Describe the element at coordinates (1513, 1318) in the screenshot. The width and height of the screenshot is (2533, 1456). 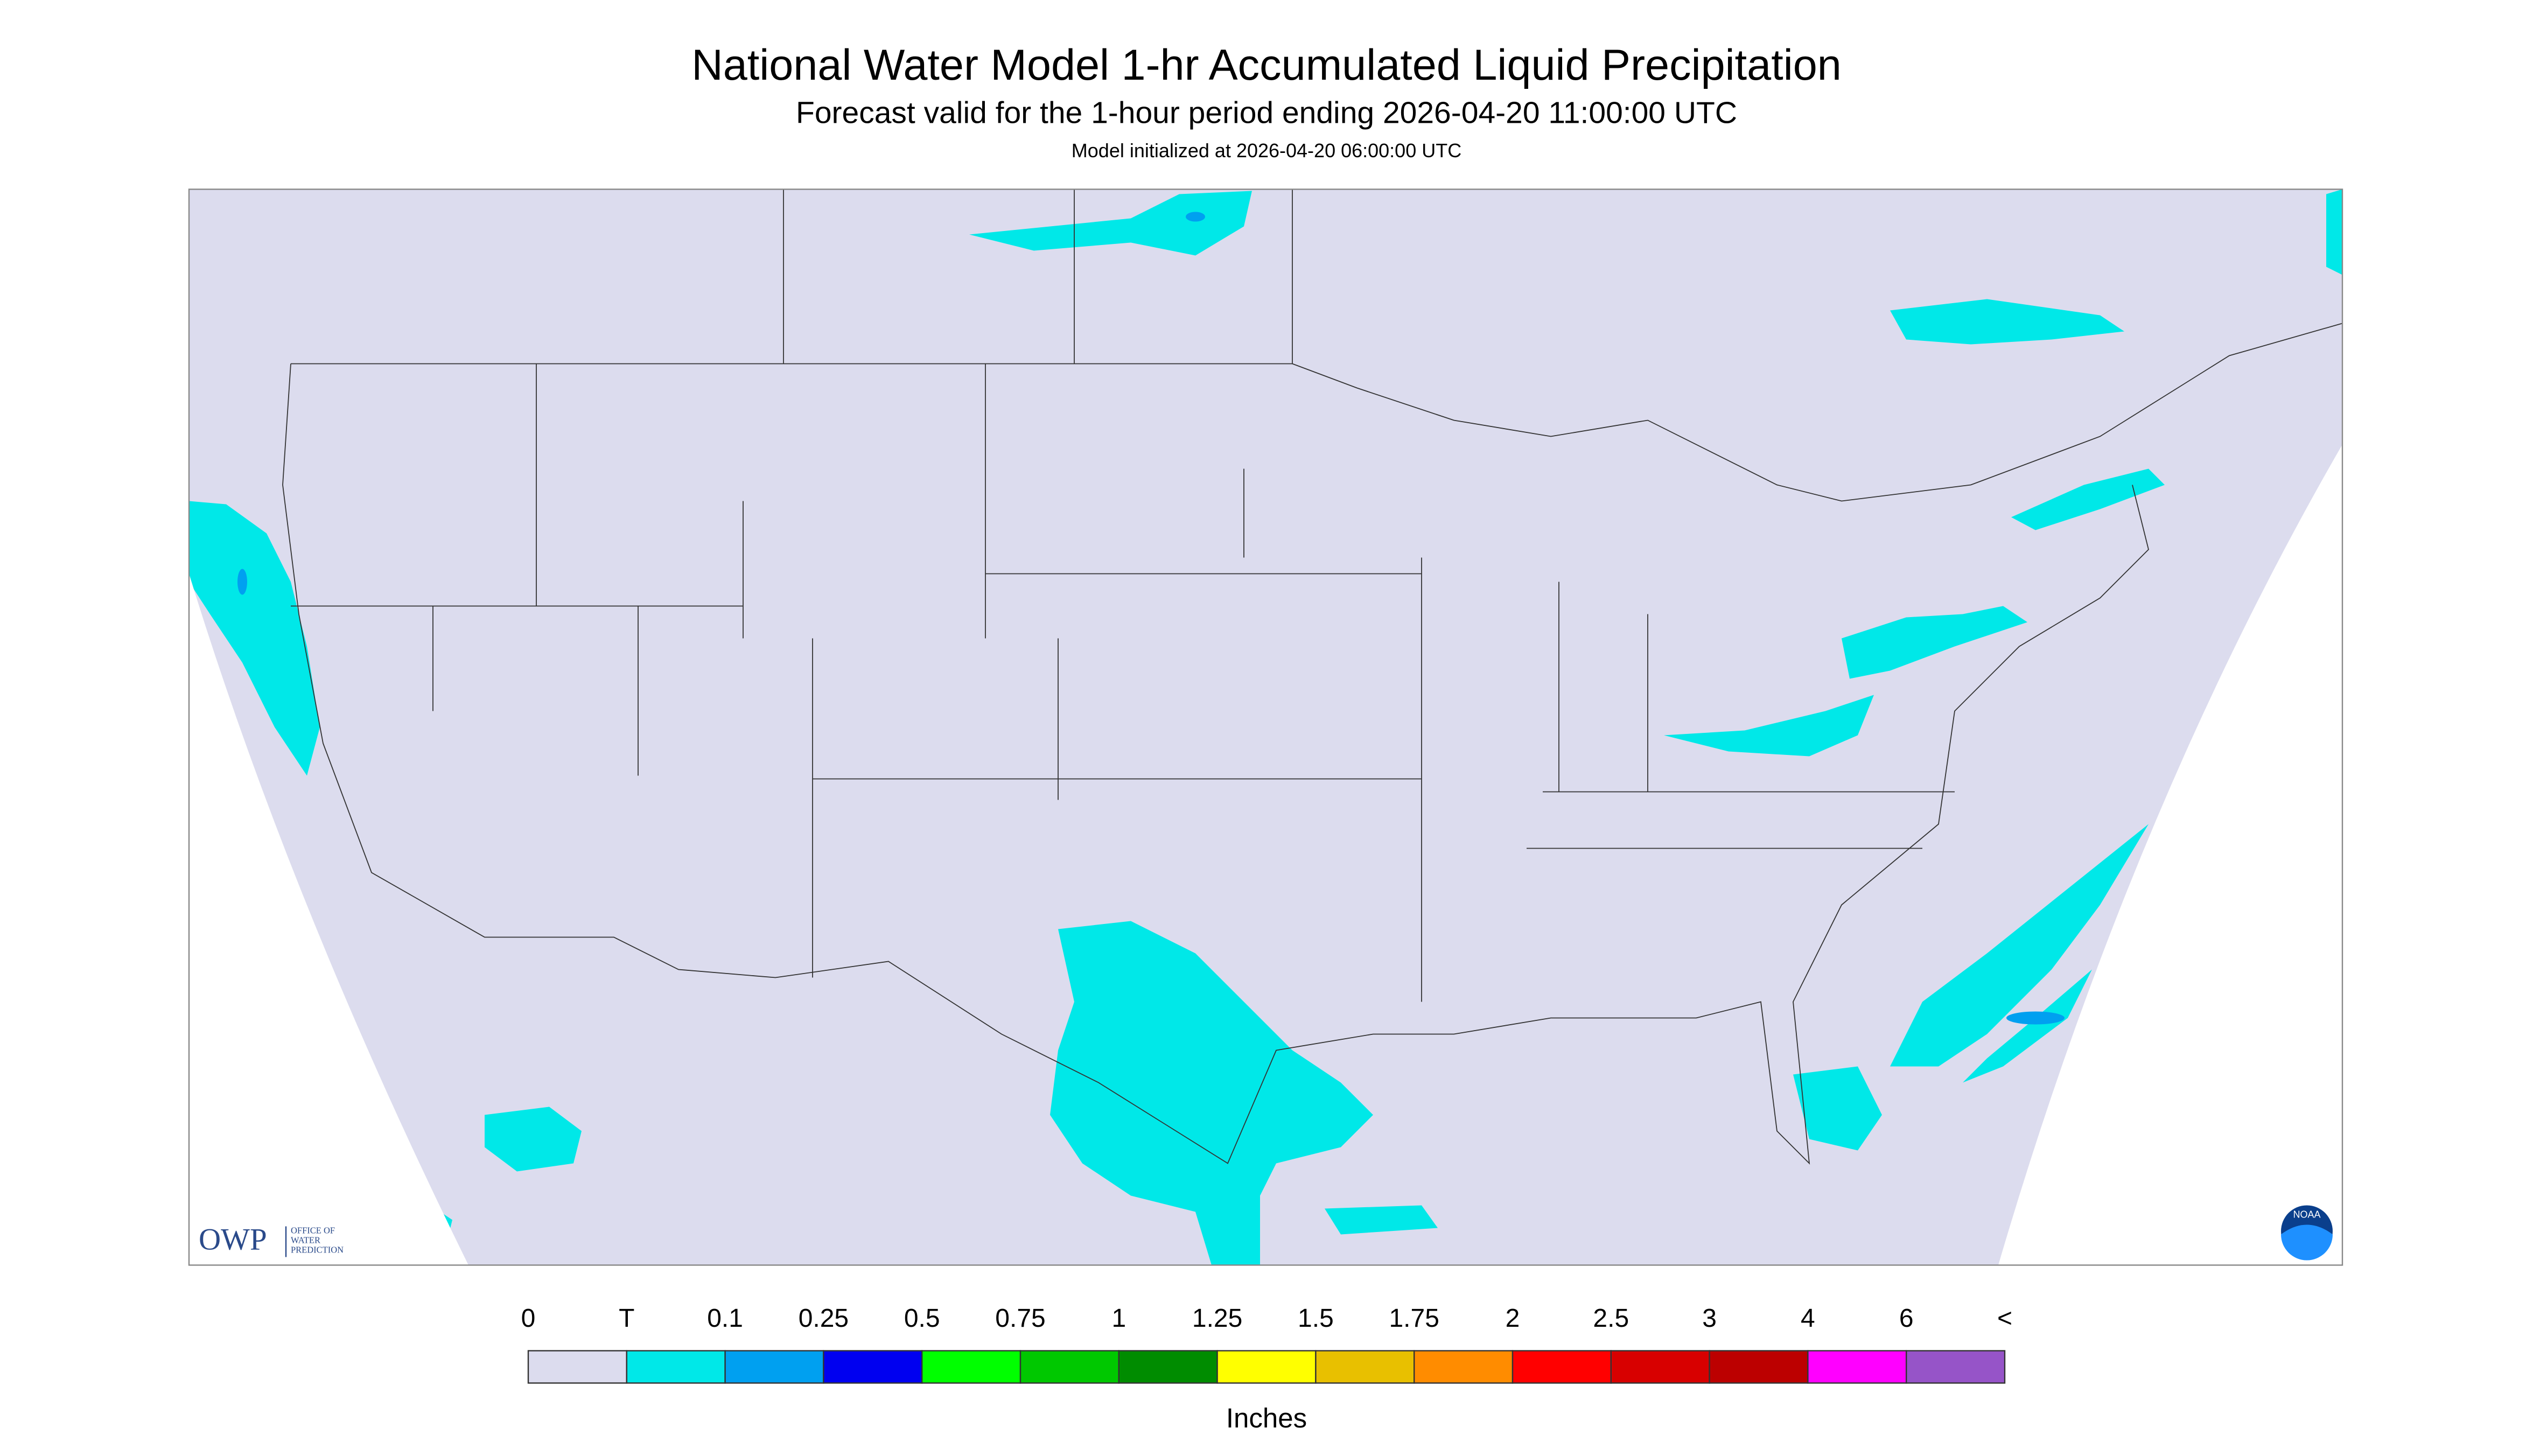
I see `legend-label: 2` at that location.